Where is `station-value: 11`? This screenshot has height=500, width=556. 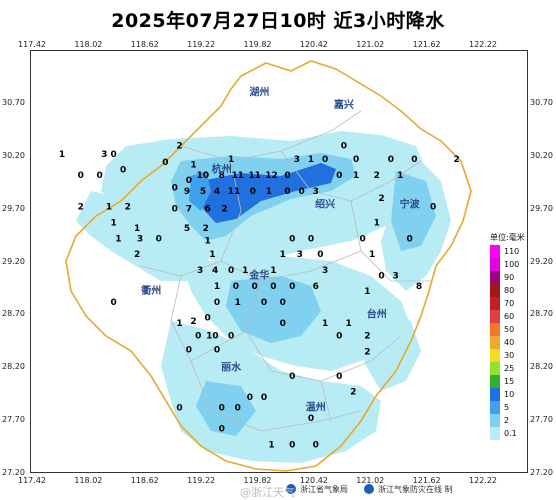 station-value: 11 is located at coordinates (234, 192).